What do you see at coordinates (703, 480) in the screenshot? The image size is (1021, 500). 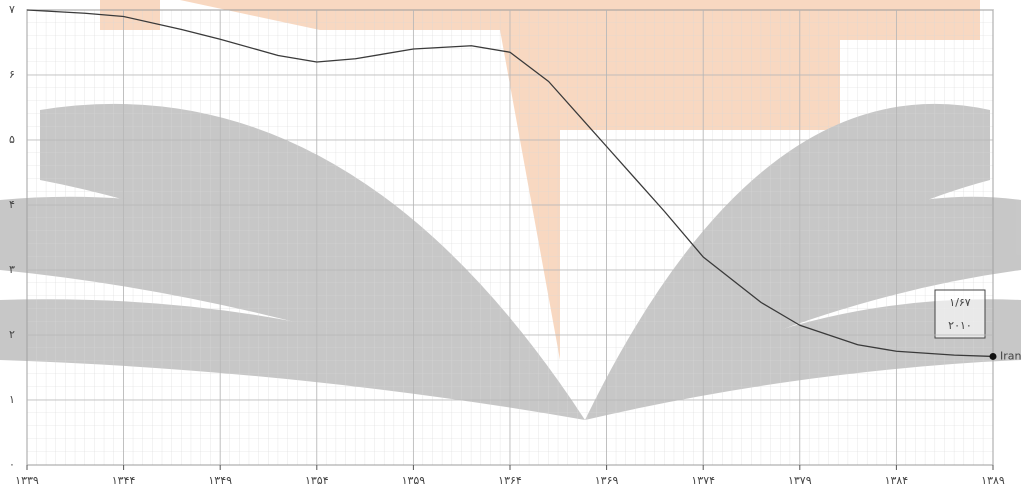 I see `x-tick-label: ۱۳۷۴` at bounding box center [703, 480].